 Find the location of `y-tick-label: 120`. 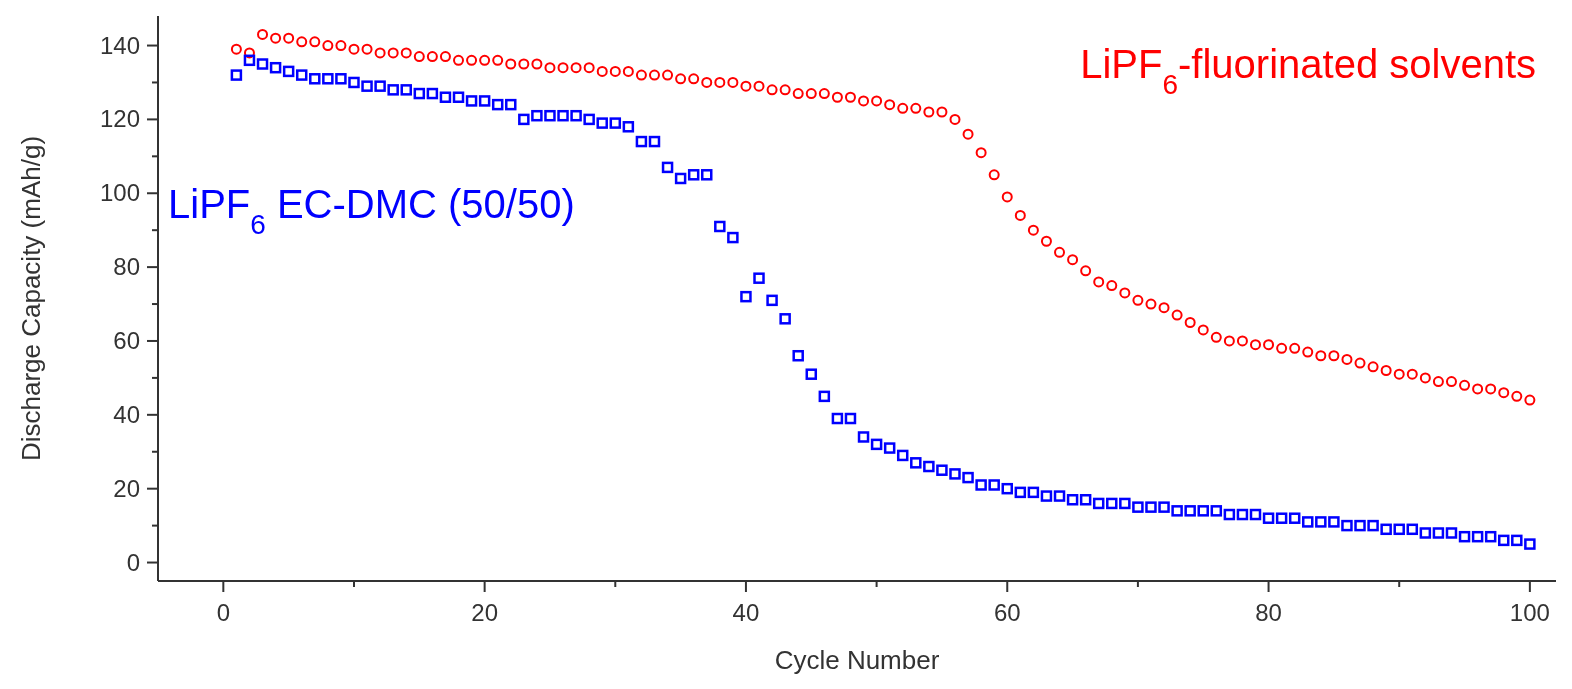

y-tick-label: 120 is located at coordinates (119, 119).